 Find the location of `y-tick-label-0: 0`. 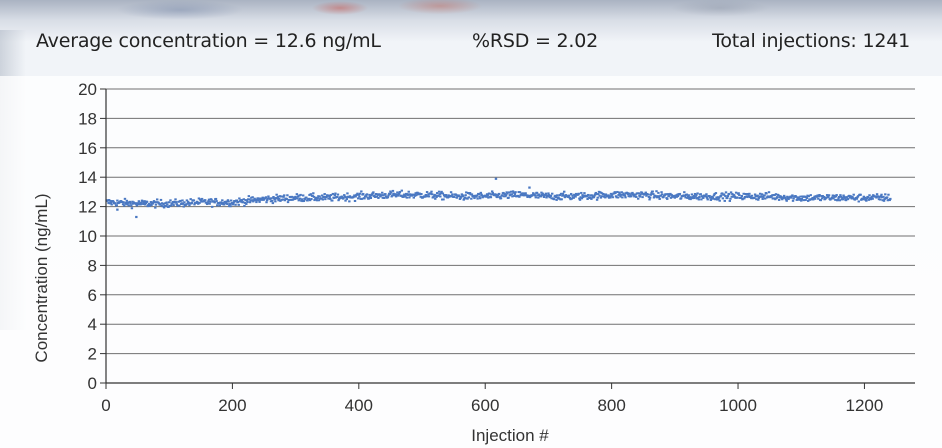

y-tick-label-0: 0 is located at coordinates (92, 383).